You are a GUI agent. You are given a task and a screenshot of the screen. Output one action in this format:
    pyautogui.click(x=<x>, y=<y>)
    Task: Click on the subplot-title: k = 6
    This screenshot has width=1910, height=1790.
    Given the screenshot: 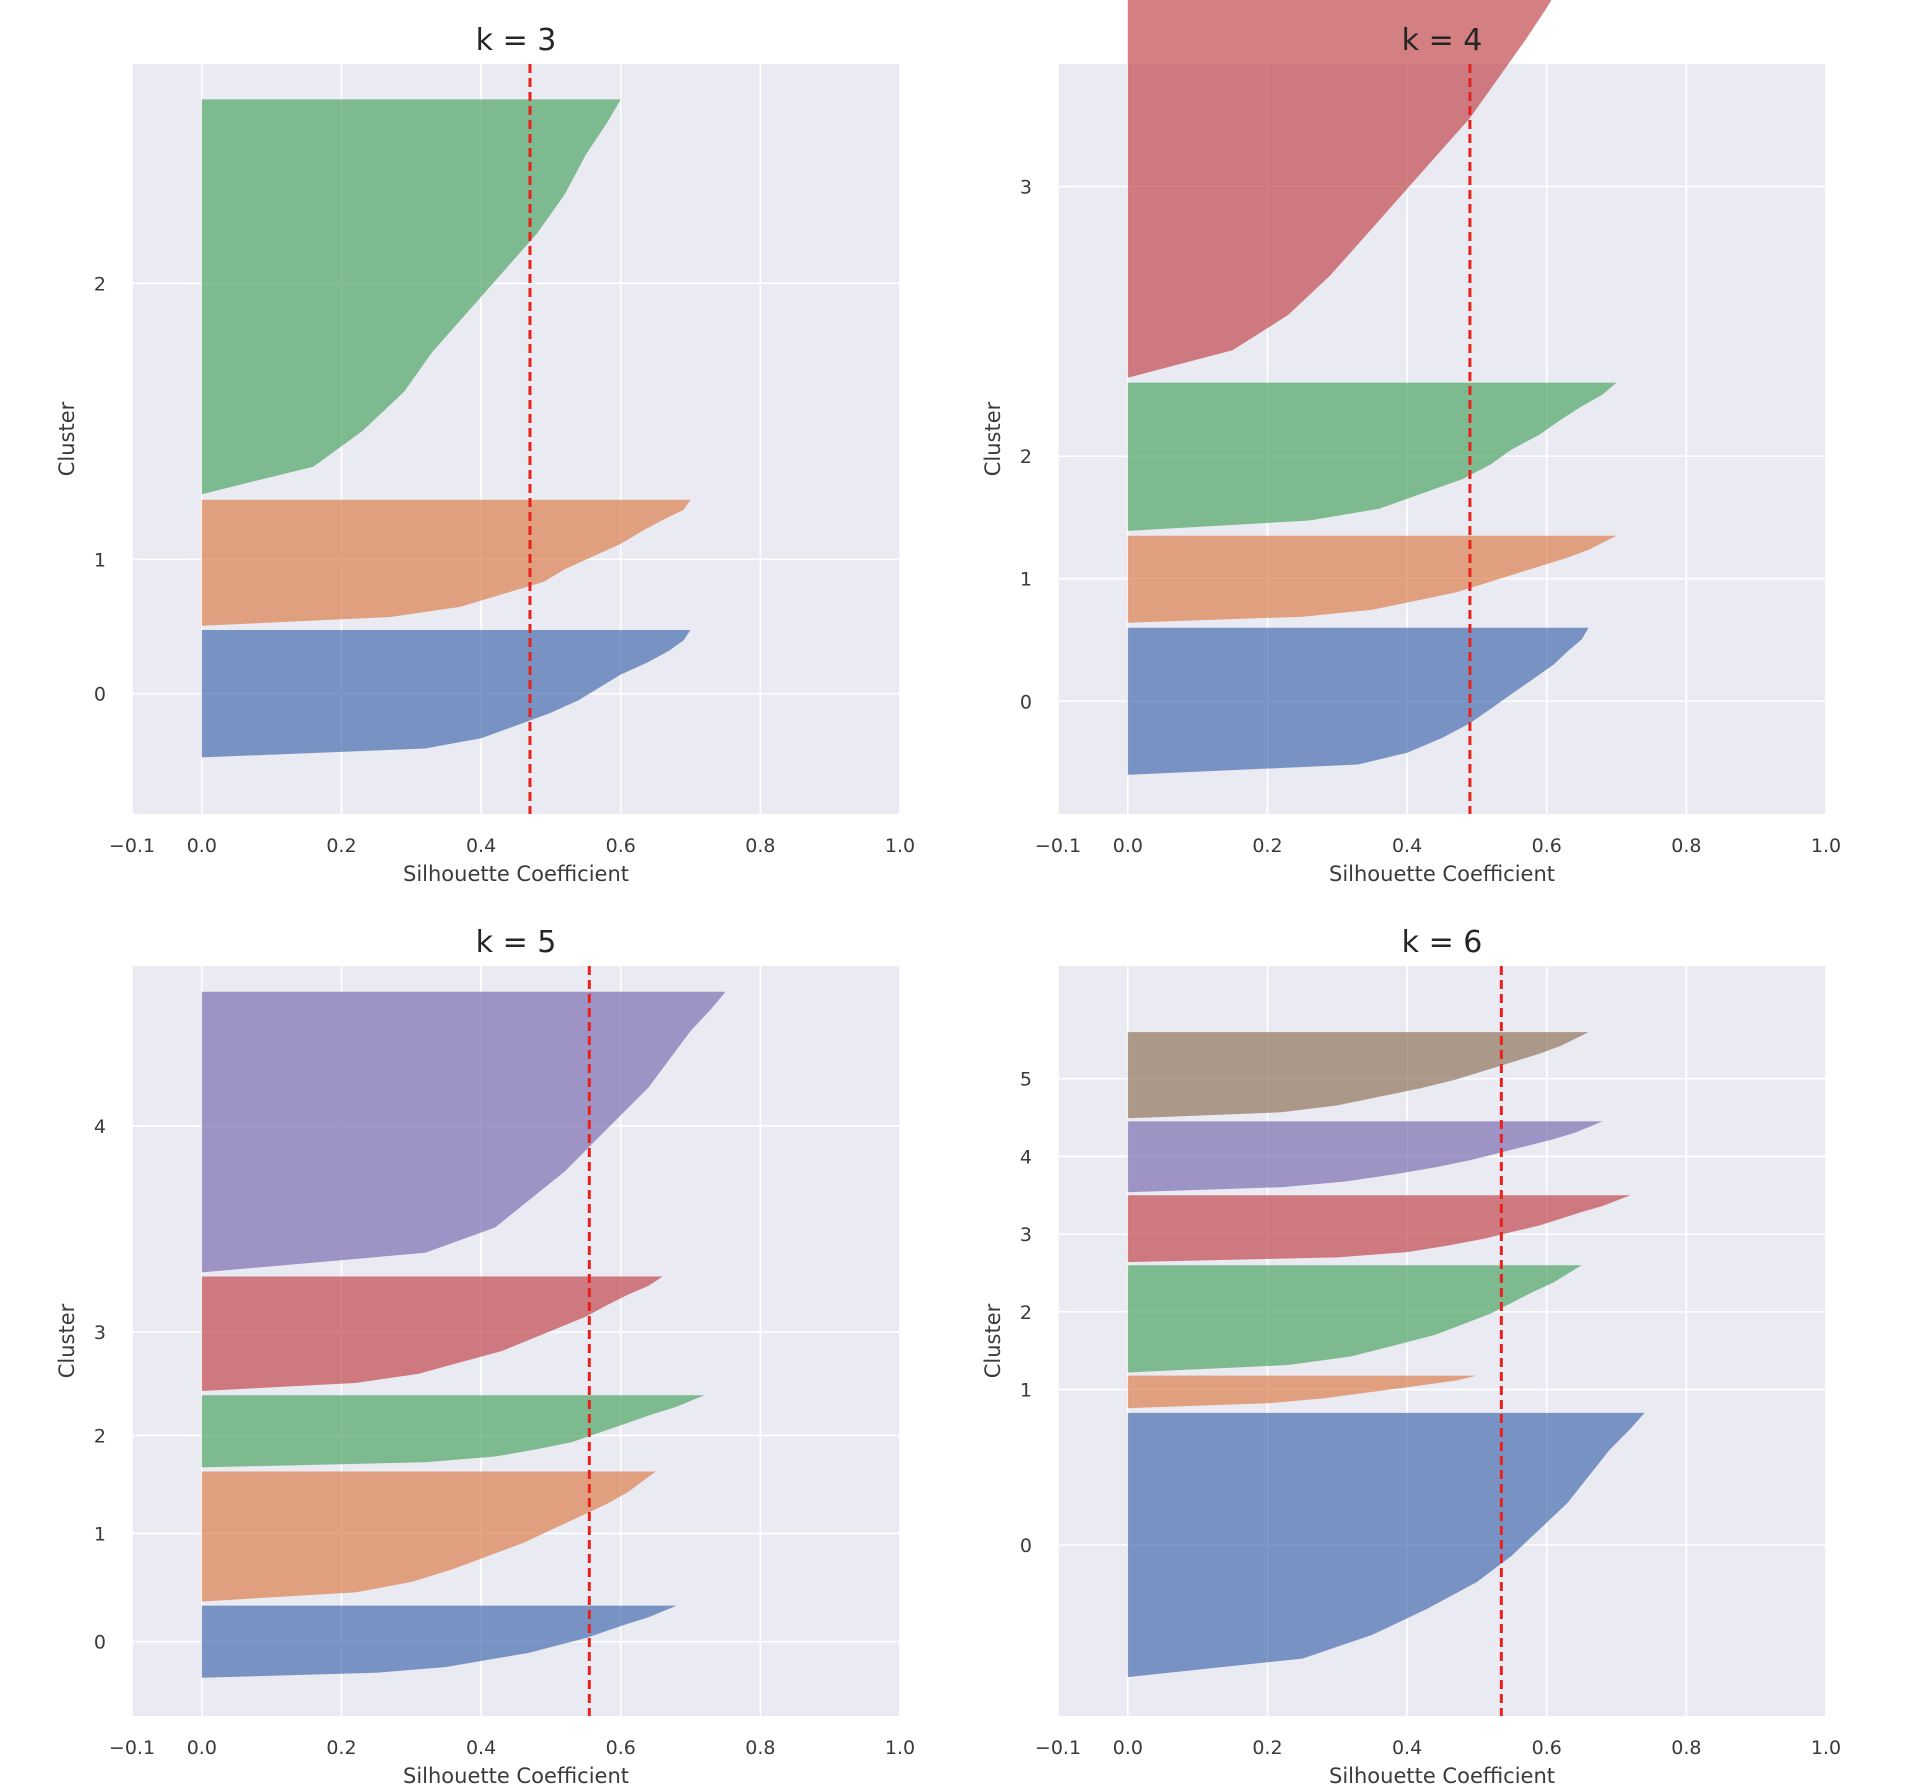 What is the action you would take?
    pyautogui.click(x=1442, y=942)
    